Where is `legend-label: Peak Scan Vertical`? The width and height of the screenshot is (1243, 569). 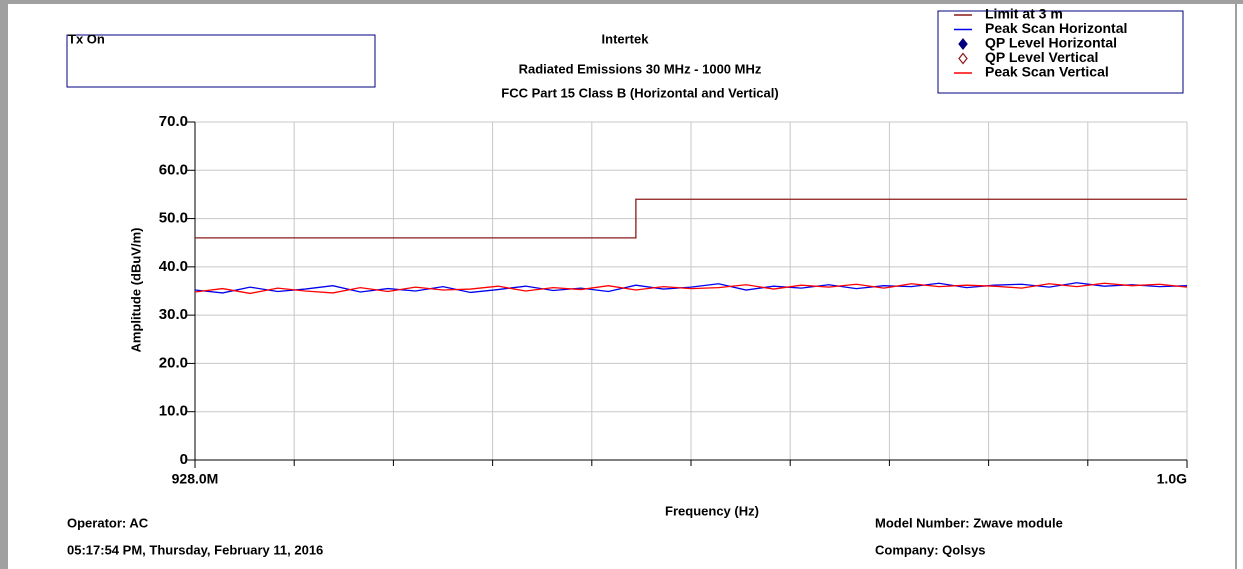
legend-label: Peak Scan Vertical is located at coordinates (1047, 72).